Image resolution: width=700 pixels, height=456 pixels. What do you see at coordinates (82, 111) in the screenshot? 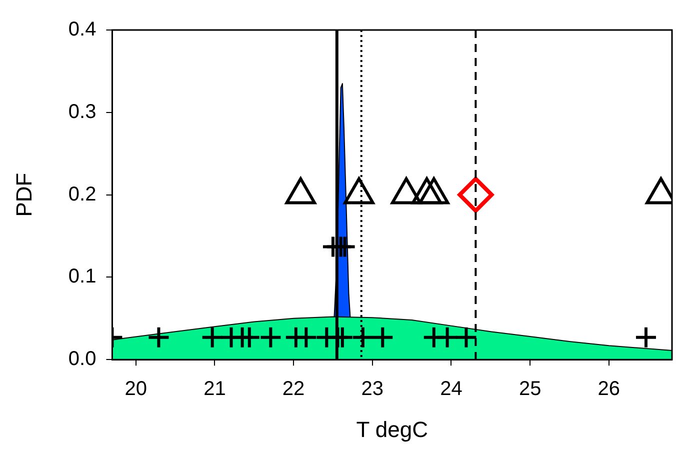
I see `y-tick-label: 0.3` at bounding box center [82, 111].